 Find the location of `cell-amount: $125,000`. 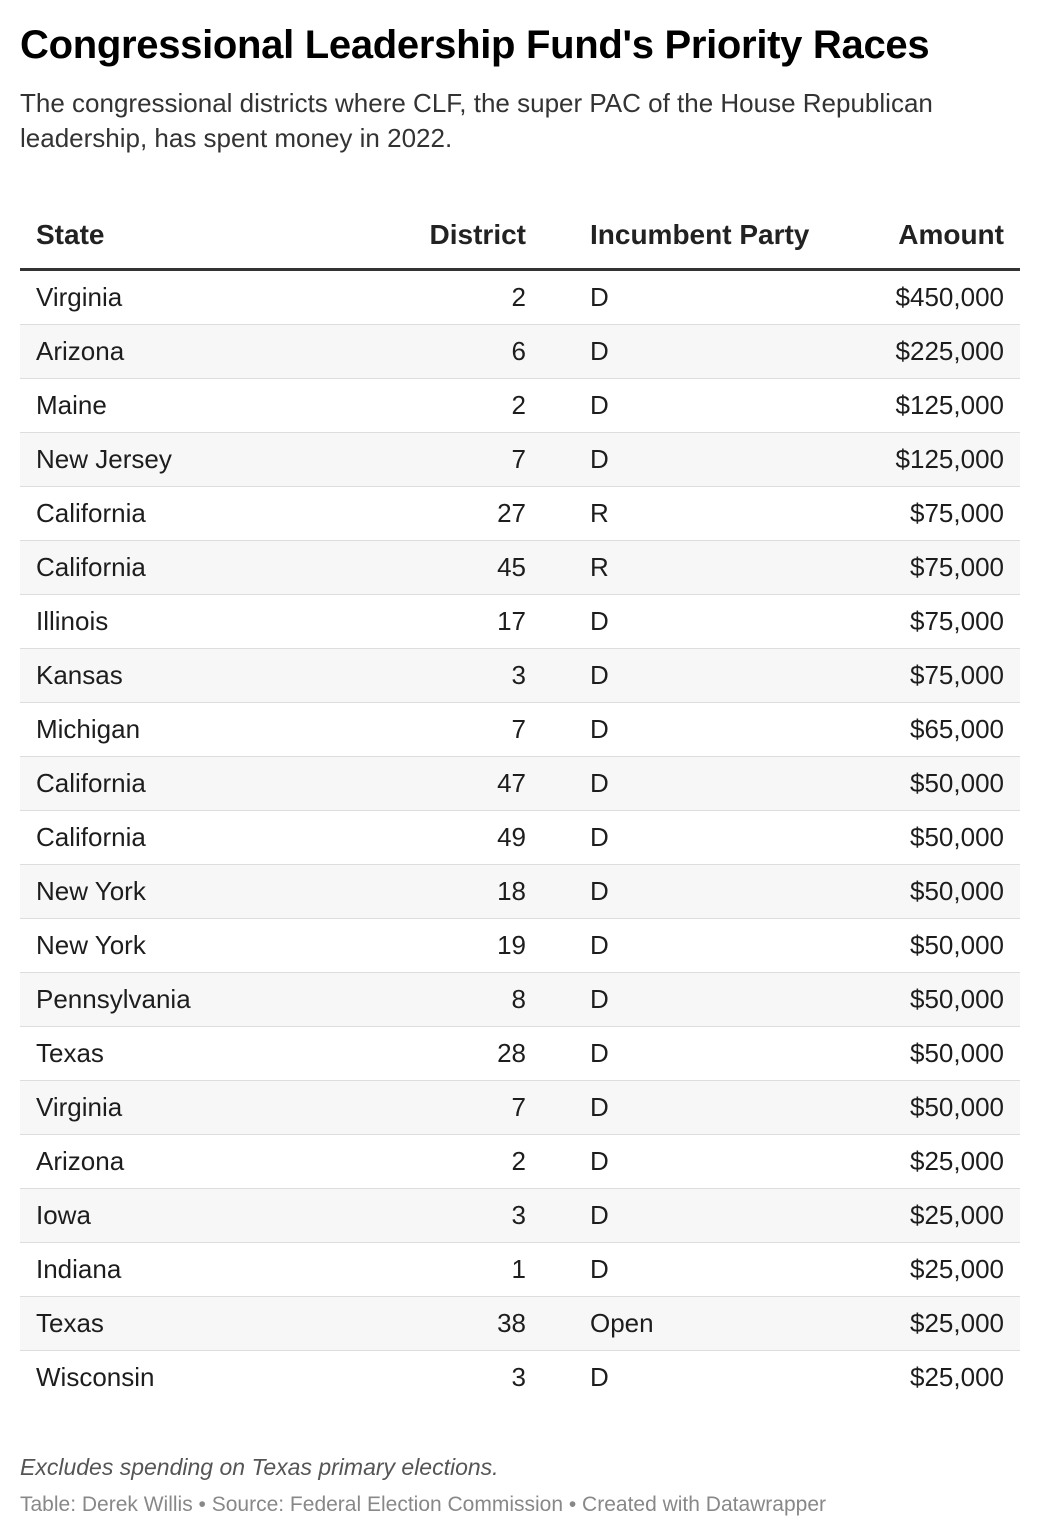

cell-amount: $125,000 is located at coordinates (948, 405).